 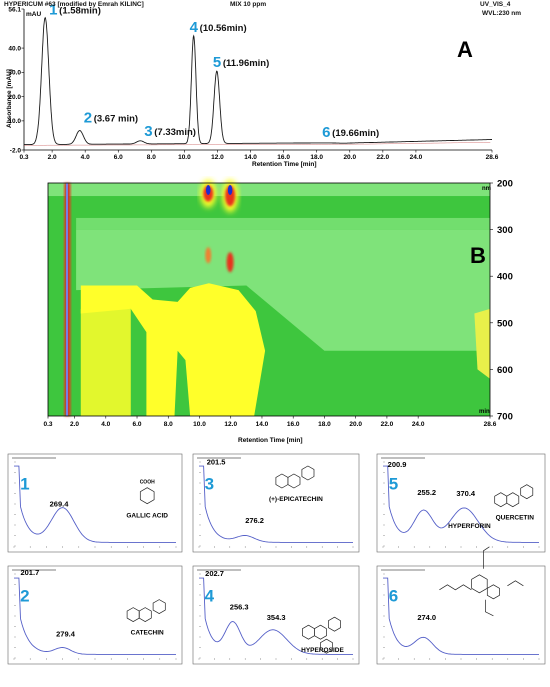 I want to click on spectrum-peak-label: 276.2, so click(x=254, y=520).